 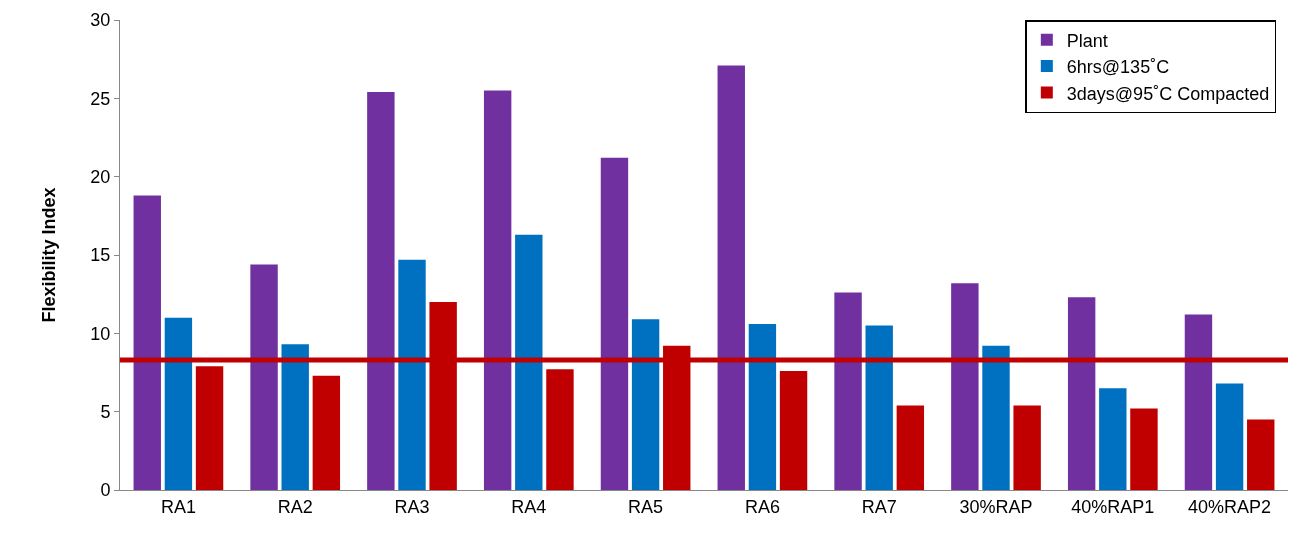 What do you see at coordinates (762, 506) in the screenshot?
I see `x-tick-label: RA6` at bounding box center [762, 506].